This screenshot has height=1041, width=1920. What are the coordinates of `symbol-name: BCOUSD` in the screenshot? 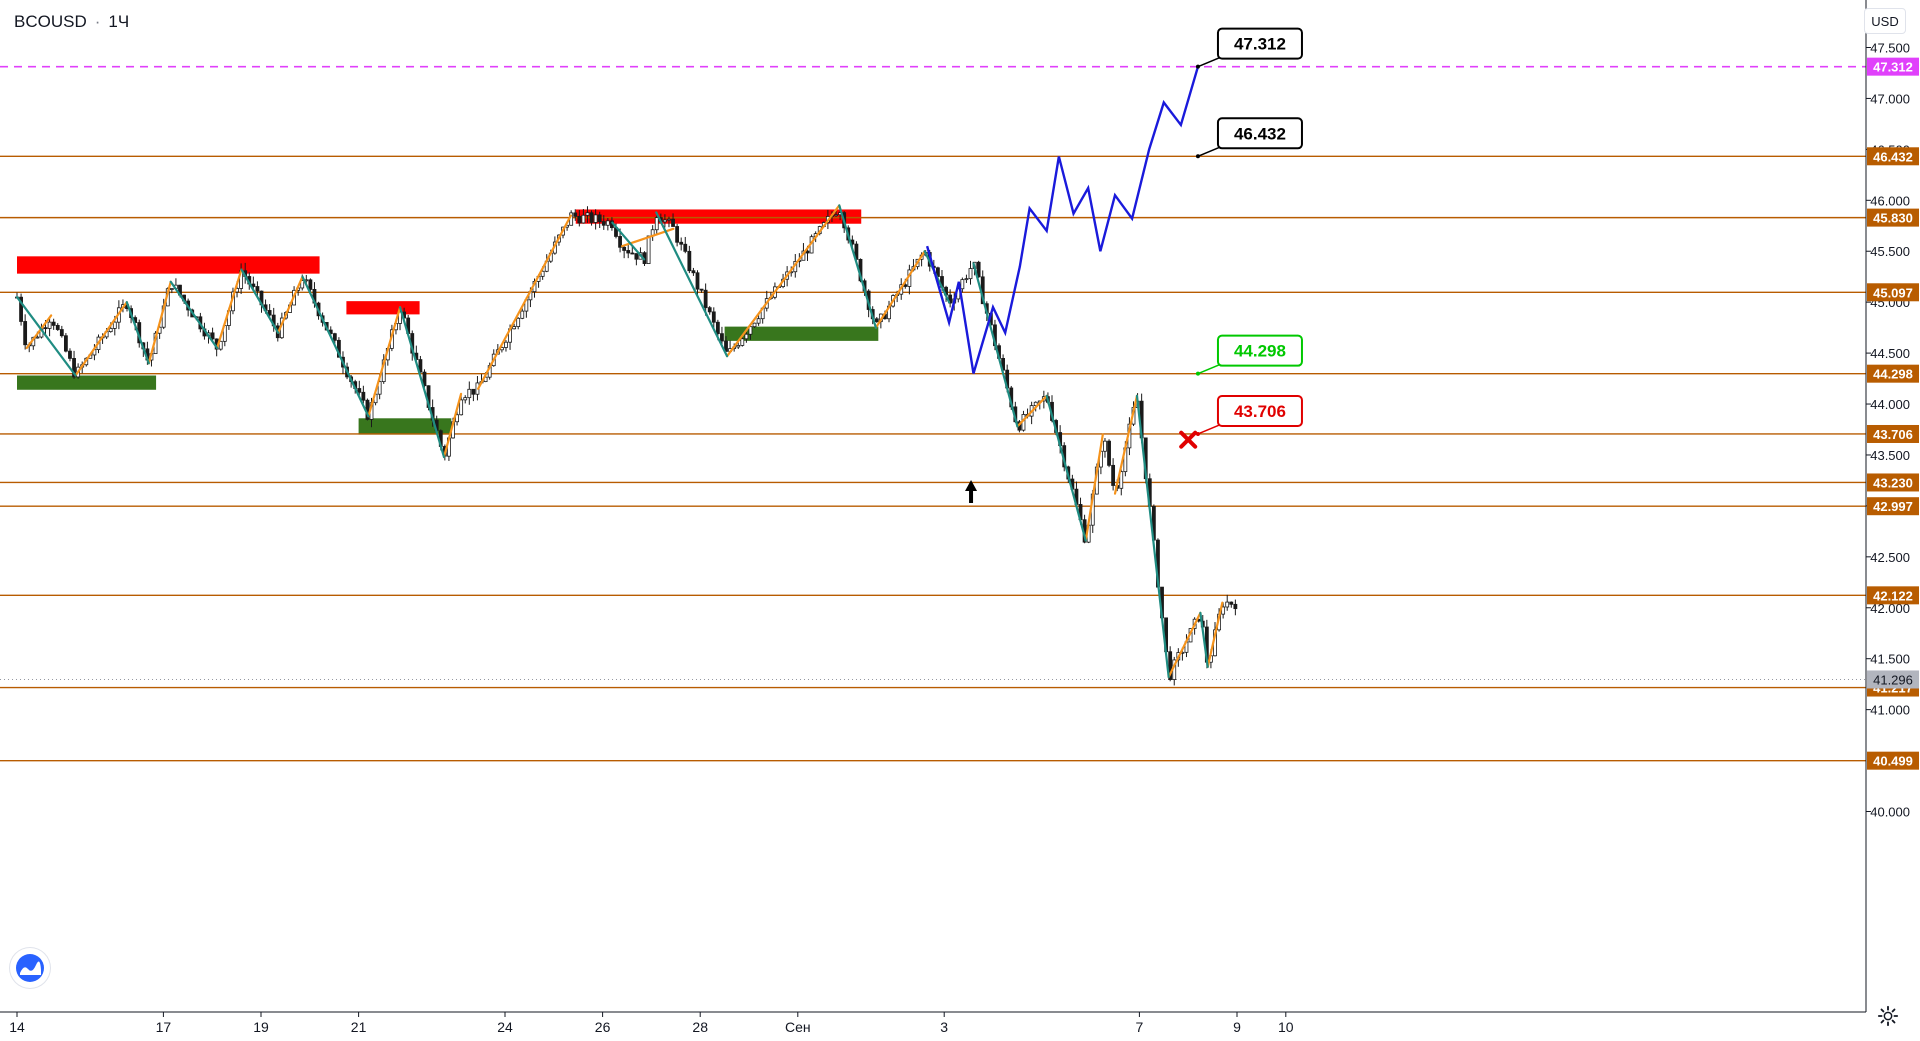 It's located at (50, 21).